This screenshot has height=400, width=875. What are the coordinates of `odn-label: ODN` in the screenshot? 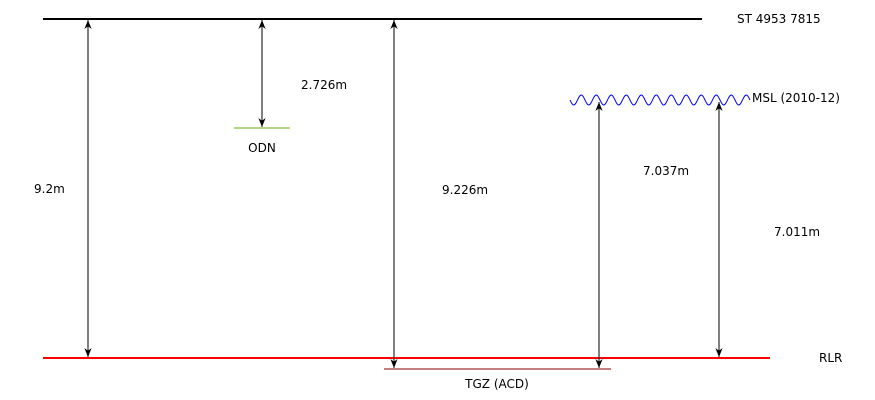 It's located at (262, 148).